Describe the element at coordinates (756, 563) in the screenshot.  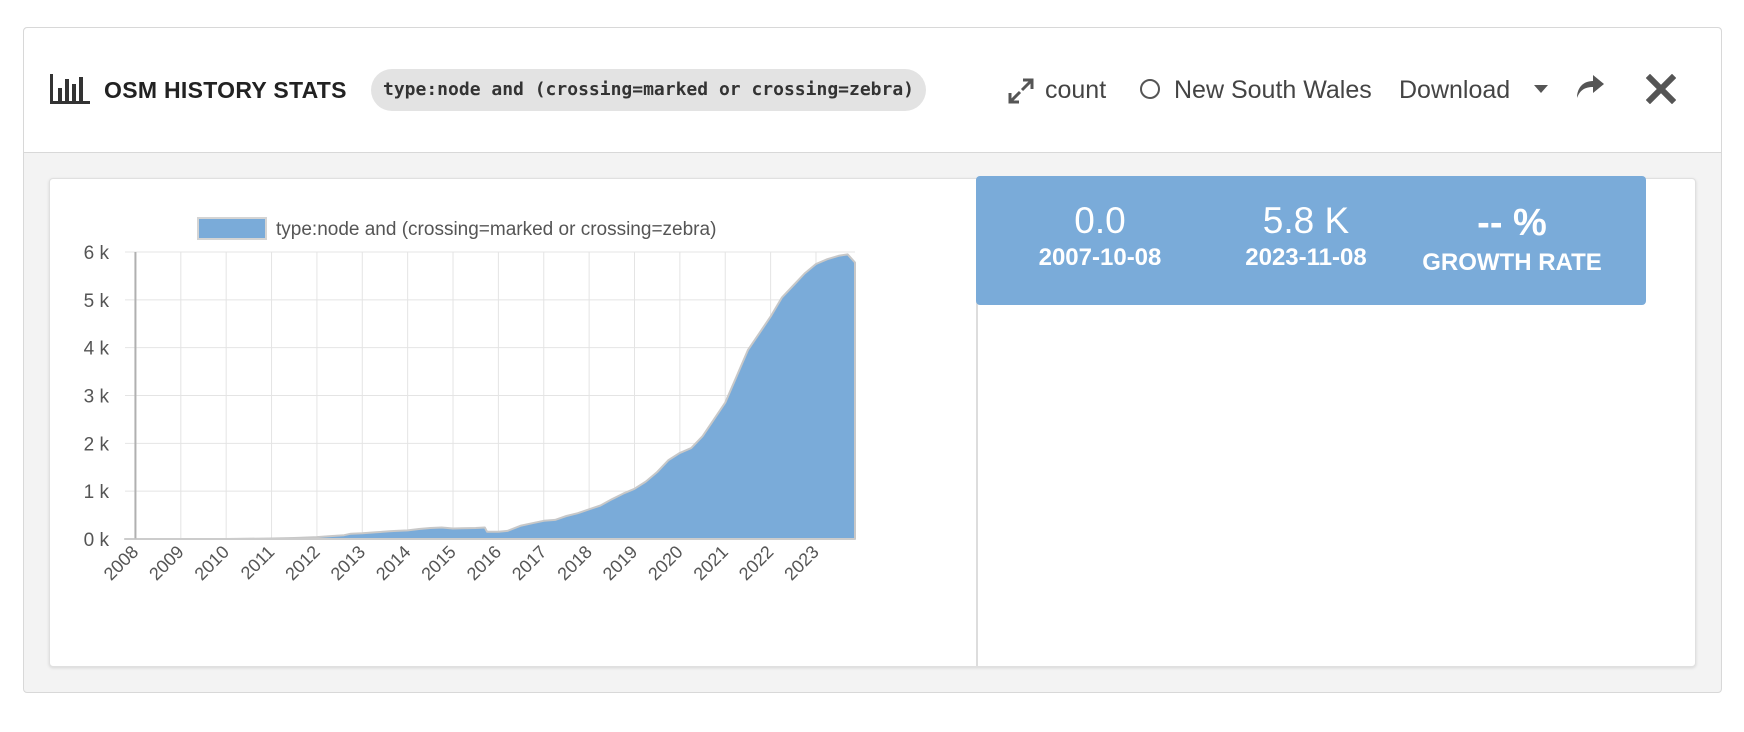
I see `x-tick-label: 2022` at that location.